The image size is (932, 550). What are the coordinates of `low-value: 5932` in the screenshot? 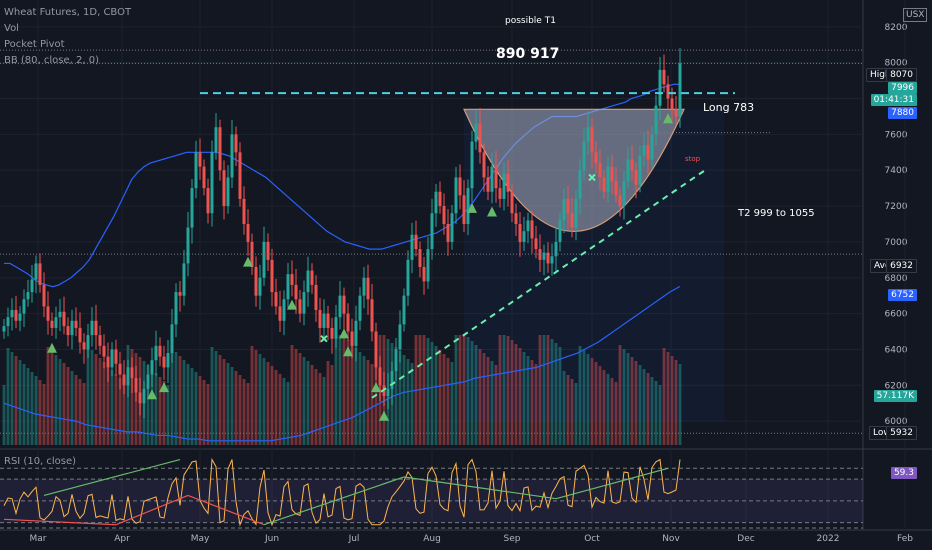 It's located at (901, 433).